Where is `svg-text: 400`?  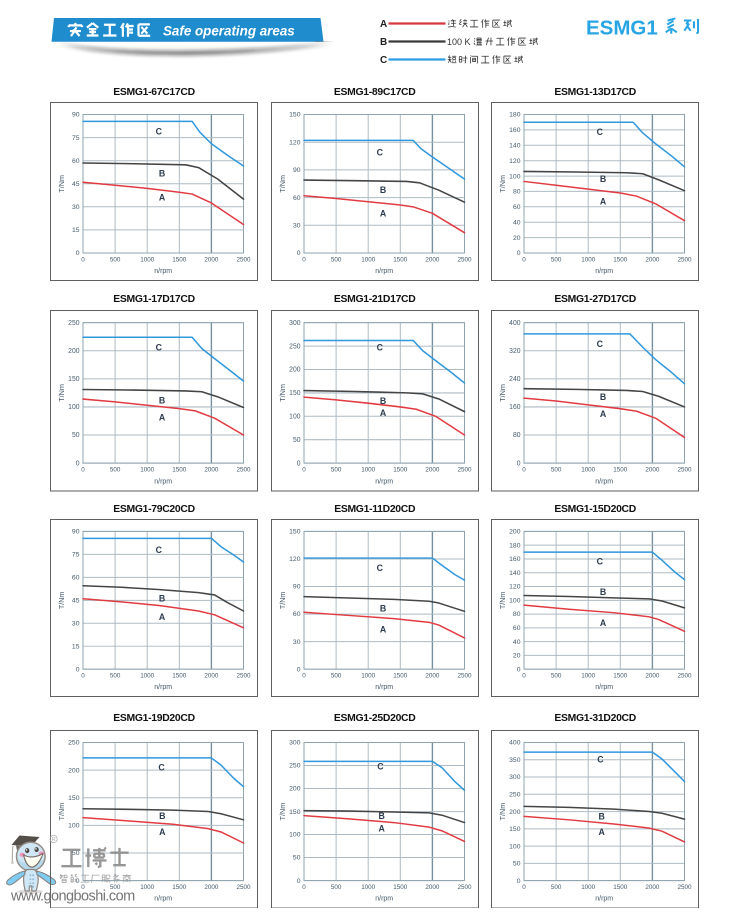 svg-text: 400 is located at coordinates (515, 742).